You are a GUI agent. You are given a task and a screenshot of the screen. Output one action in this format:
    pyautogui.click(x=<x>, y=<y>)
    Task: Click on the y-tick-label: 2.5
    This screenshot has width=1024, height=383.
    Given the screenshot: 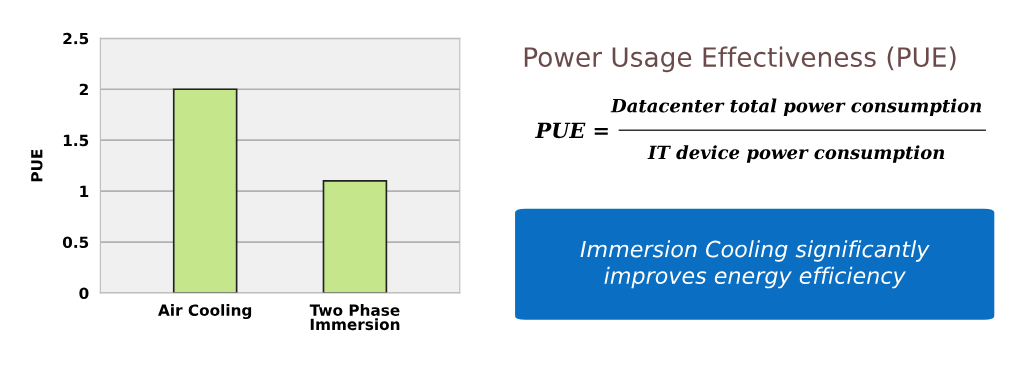 What is the action you would take?
    pyautogui.click(x=76, y=38)
    